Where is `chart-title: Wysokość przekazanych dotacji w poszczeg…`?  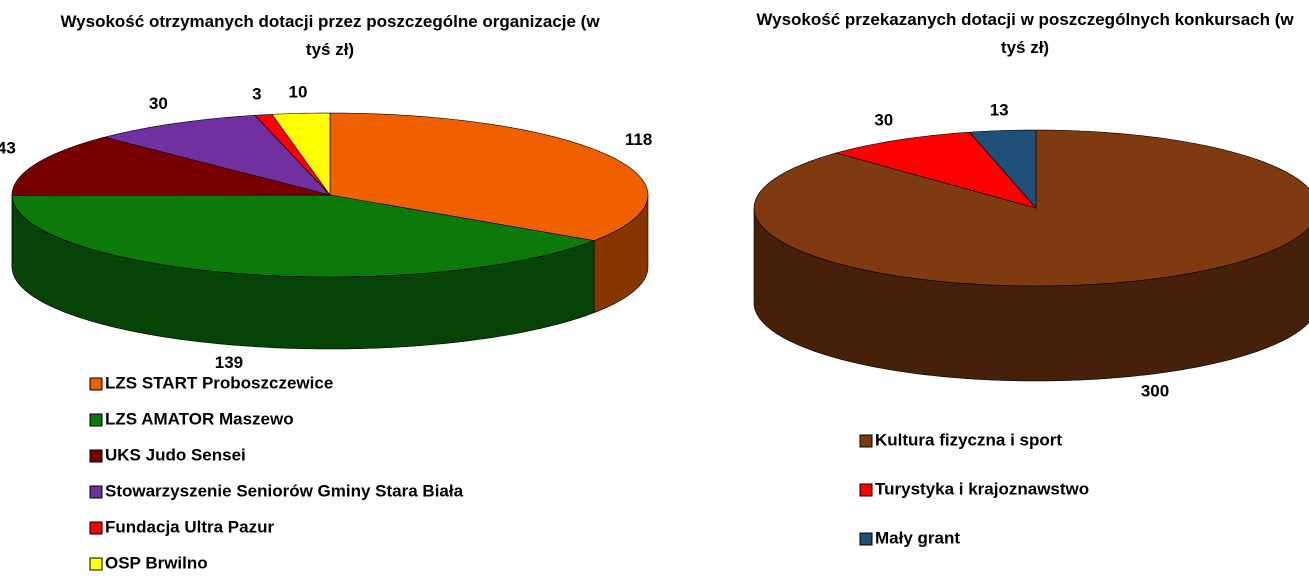
chart-title: Wysokość przekazanych dotacji w poszczeg… is located at coordinates (1025, 33).